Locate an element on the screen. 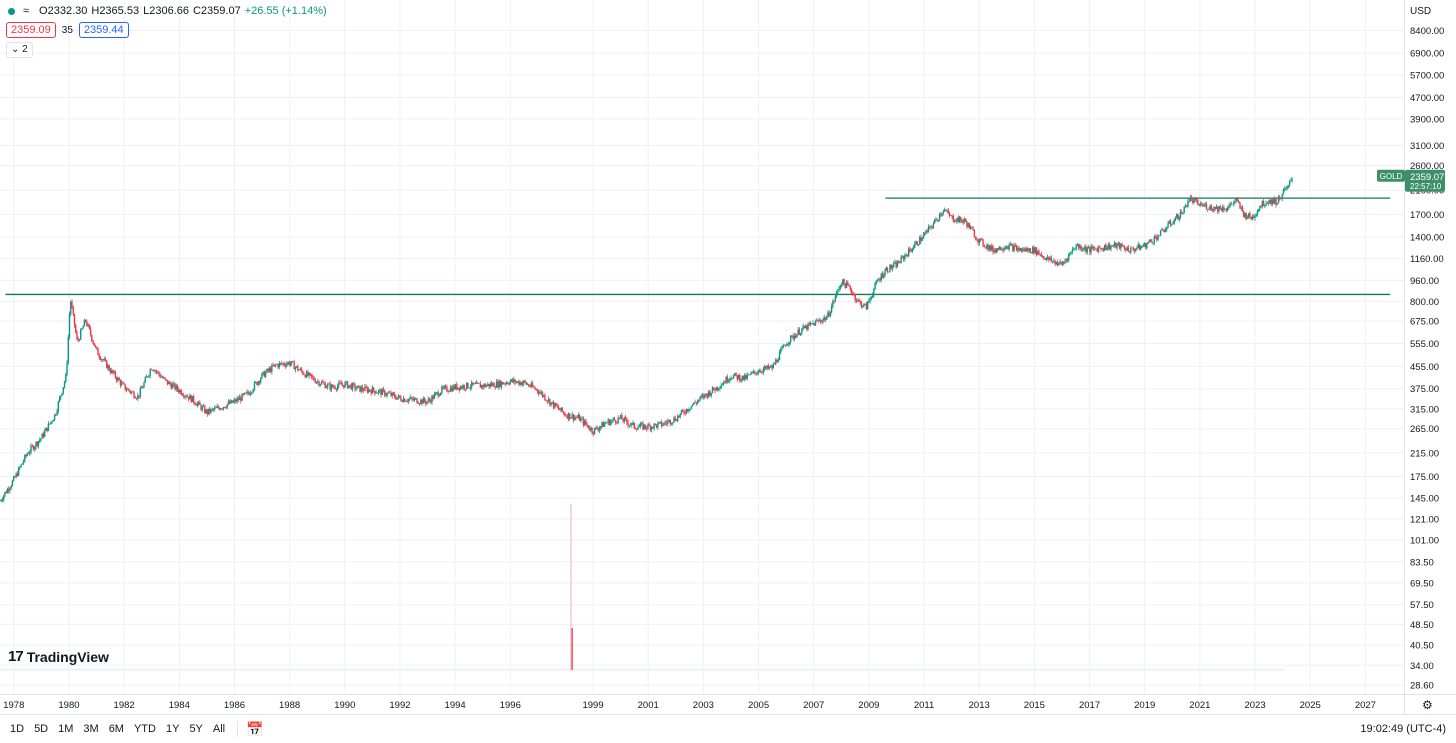  y-tick-label: 175.00 is located at coordinates (1424, 477).